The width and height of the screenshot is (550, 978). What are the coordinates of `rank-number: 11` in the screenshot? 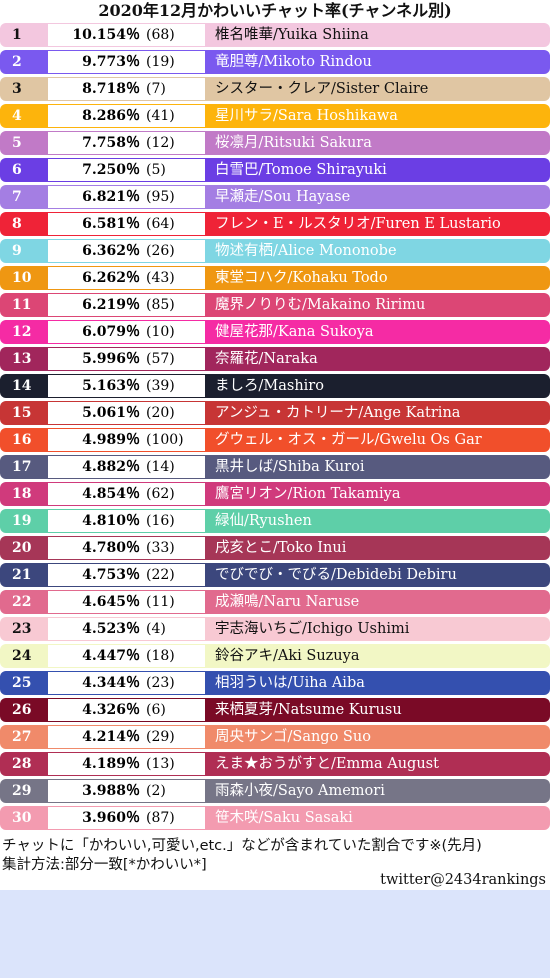 It's located at (22, 305).